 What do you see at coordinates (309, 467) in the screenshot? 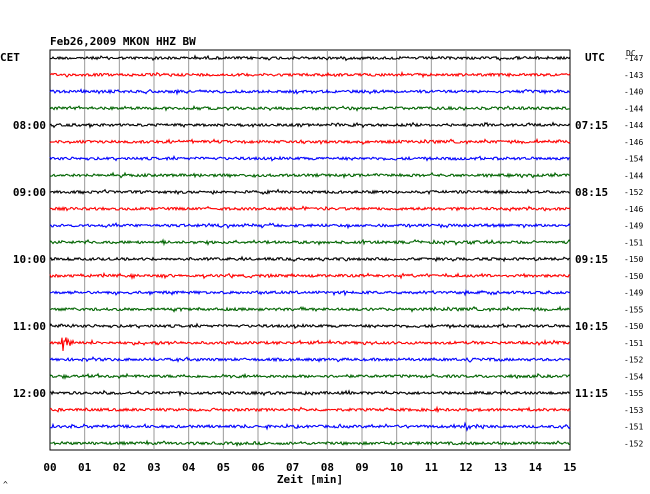
I see `x-tick-labels: 00 01 02 03 04 05 06 07 08 09 10 11 12 13 14 15` at bounding box center [309, 467].